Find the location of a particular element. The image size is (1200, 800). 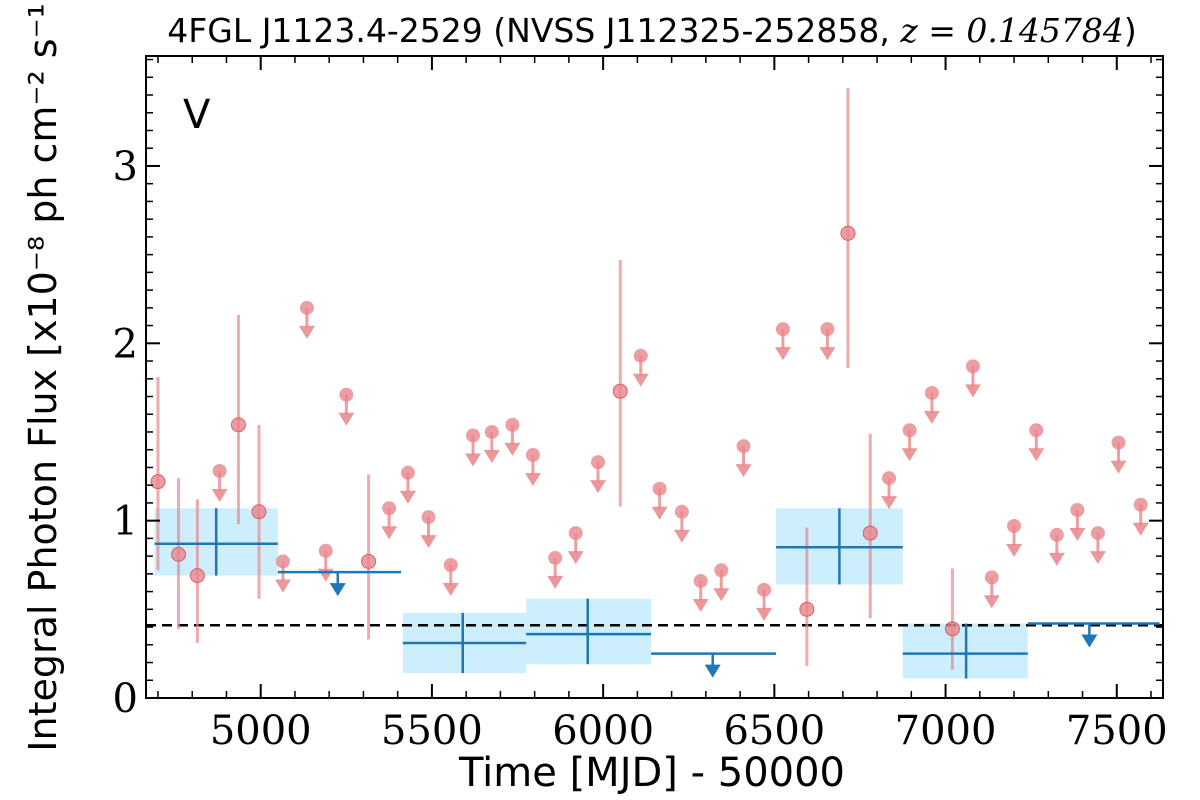

x-axis-label: Time [MJD] - 50000 is located at coordinates (651, 773).